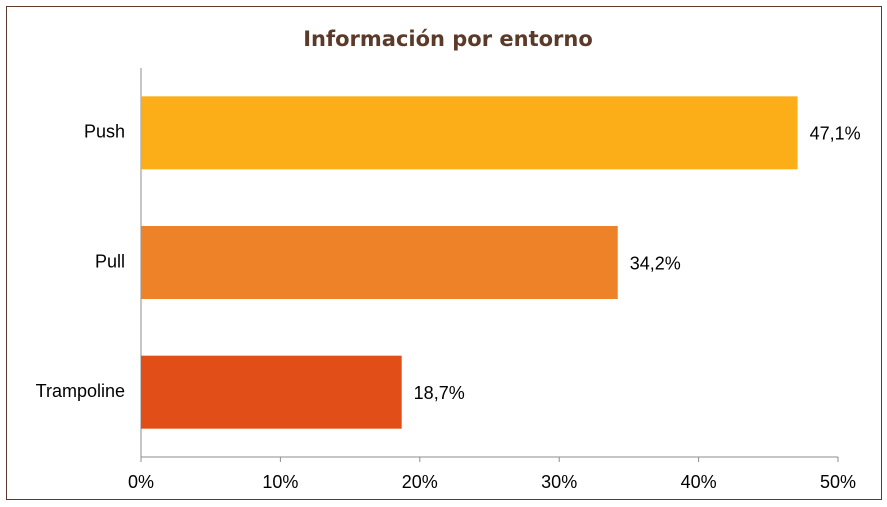  What do you see at coordinates (838, 482) in the screenshot?
I see `x-tick-label: 50%` at bounding box center [838, 482].